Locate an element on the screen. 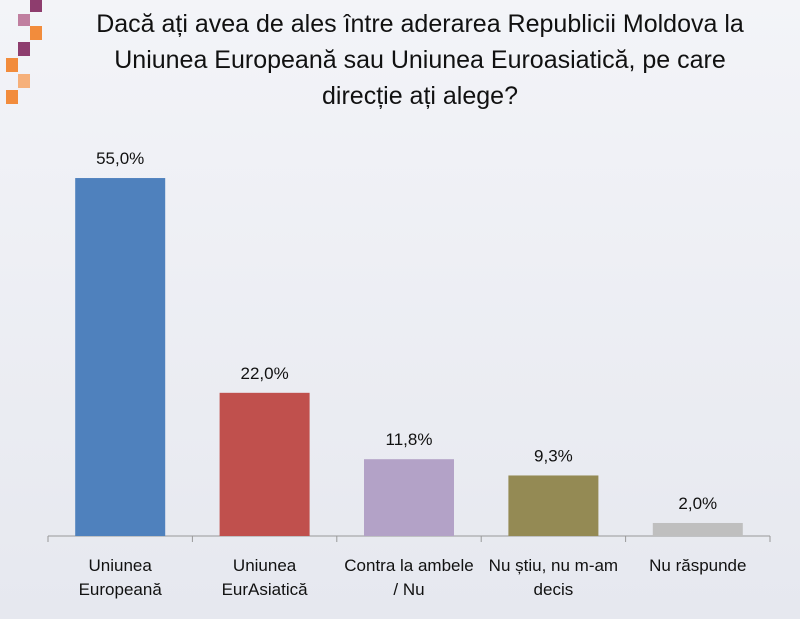 The height and width of the screenshot is (619, 800). x-tick-label: Uniunea Europeană is located at coordinates (120, 577).